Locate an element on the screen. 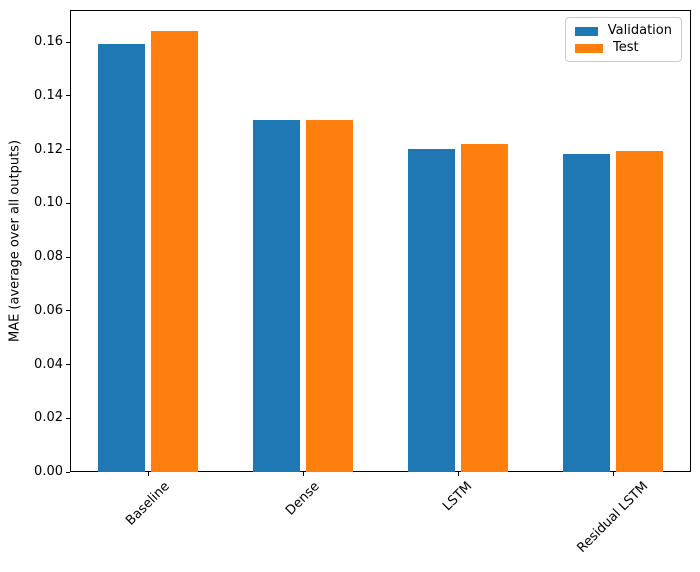 The height and width of the screenshot is (572, 700). y-tick-label: 0.04 is located at coordinates (48, 364).